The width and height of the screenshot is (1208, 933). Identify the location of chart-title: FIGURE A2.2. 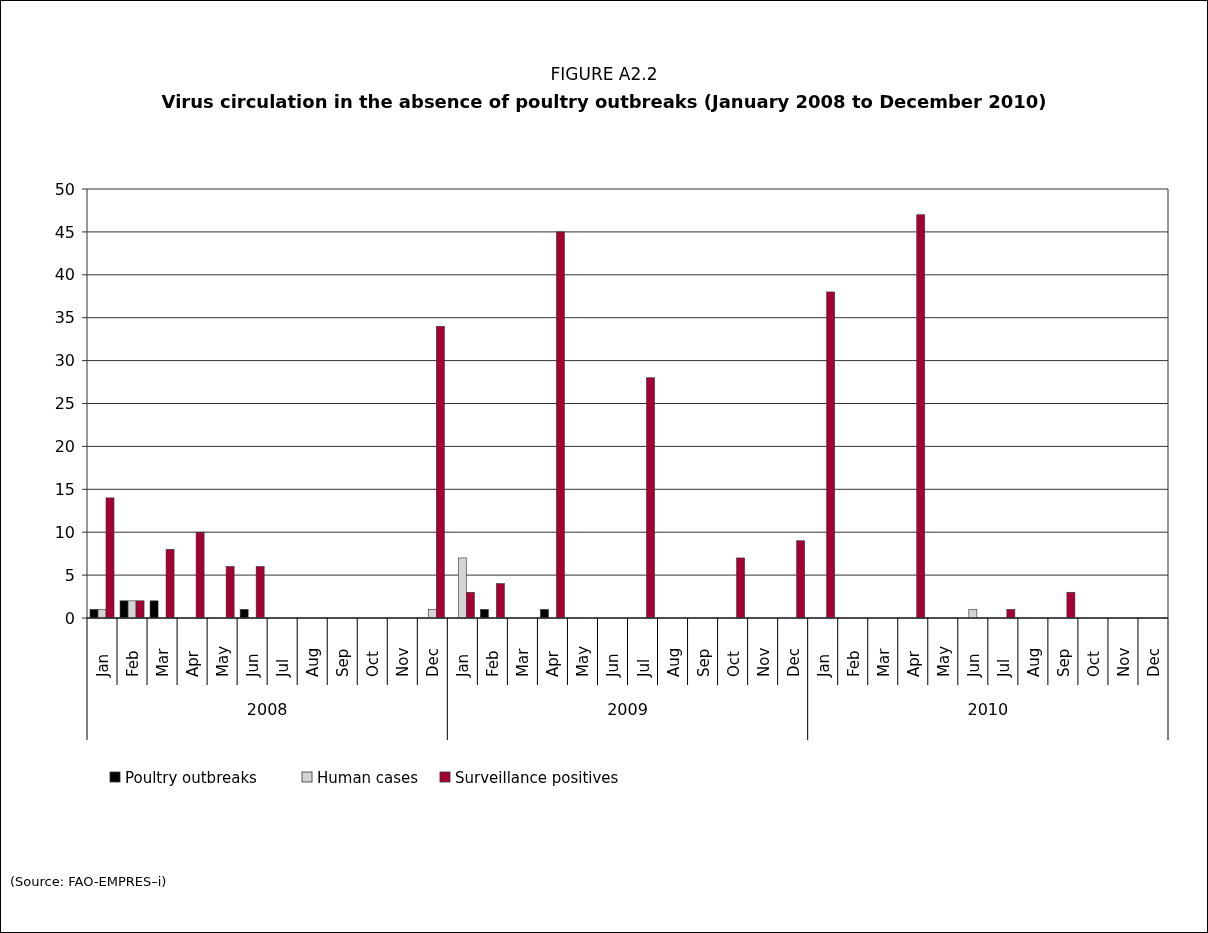
(604, 74).